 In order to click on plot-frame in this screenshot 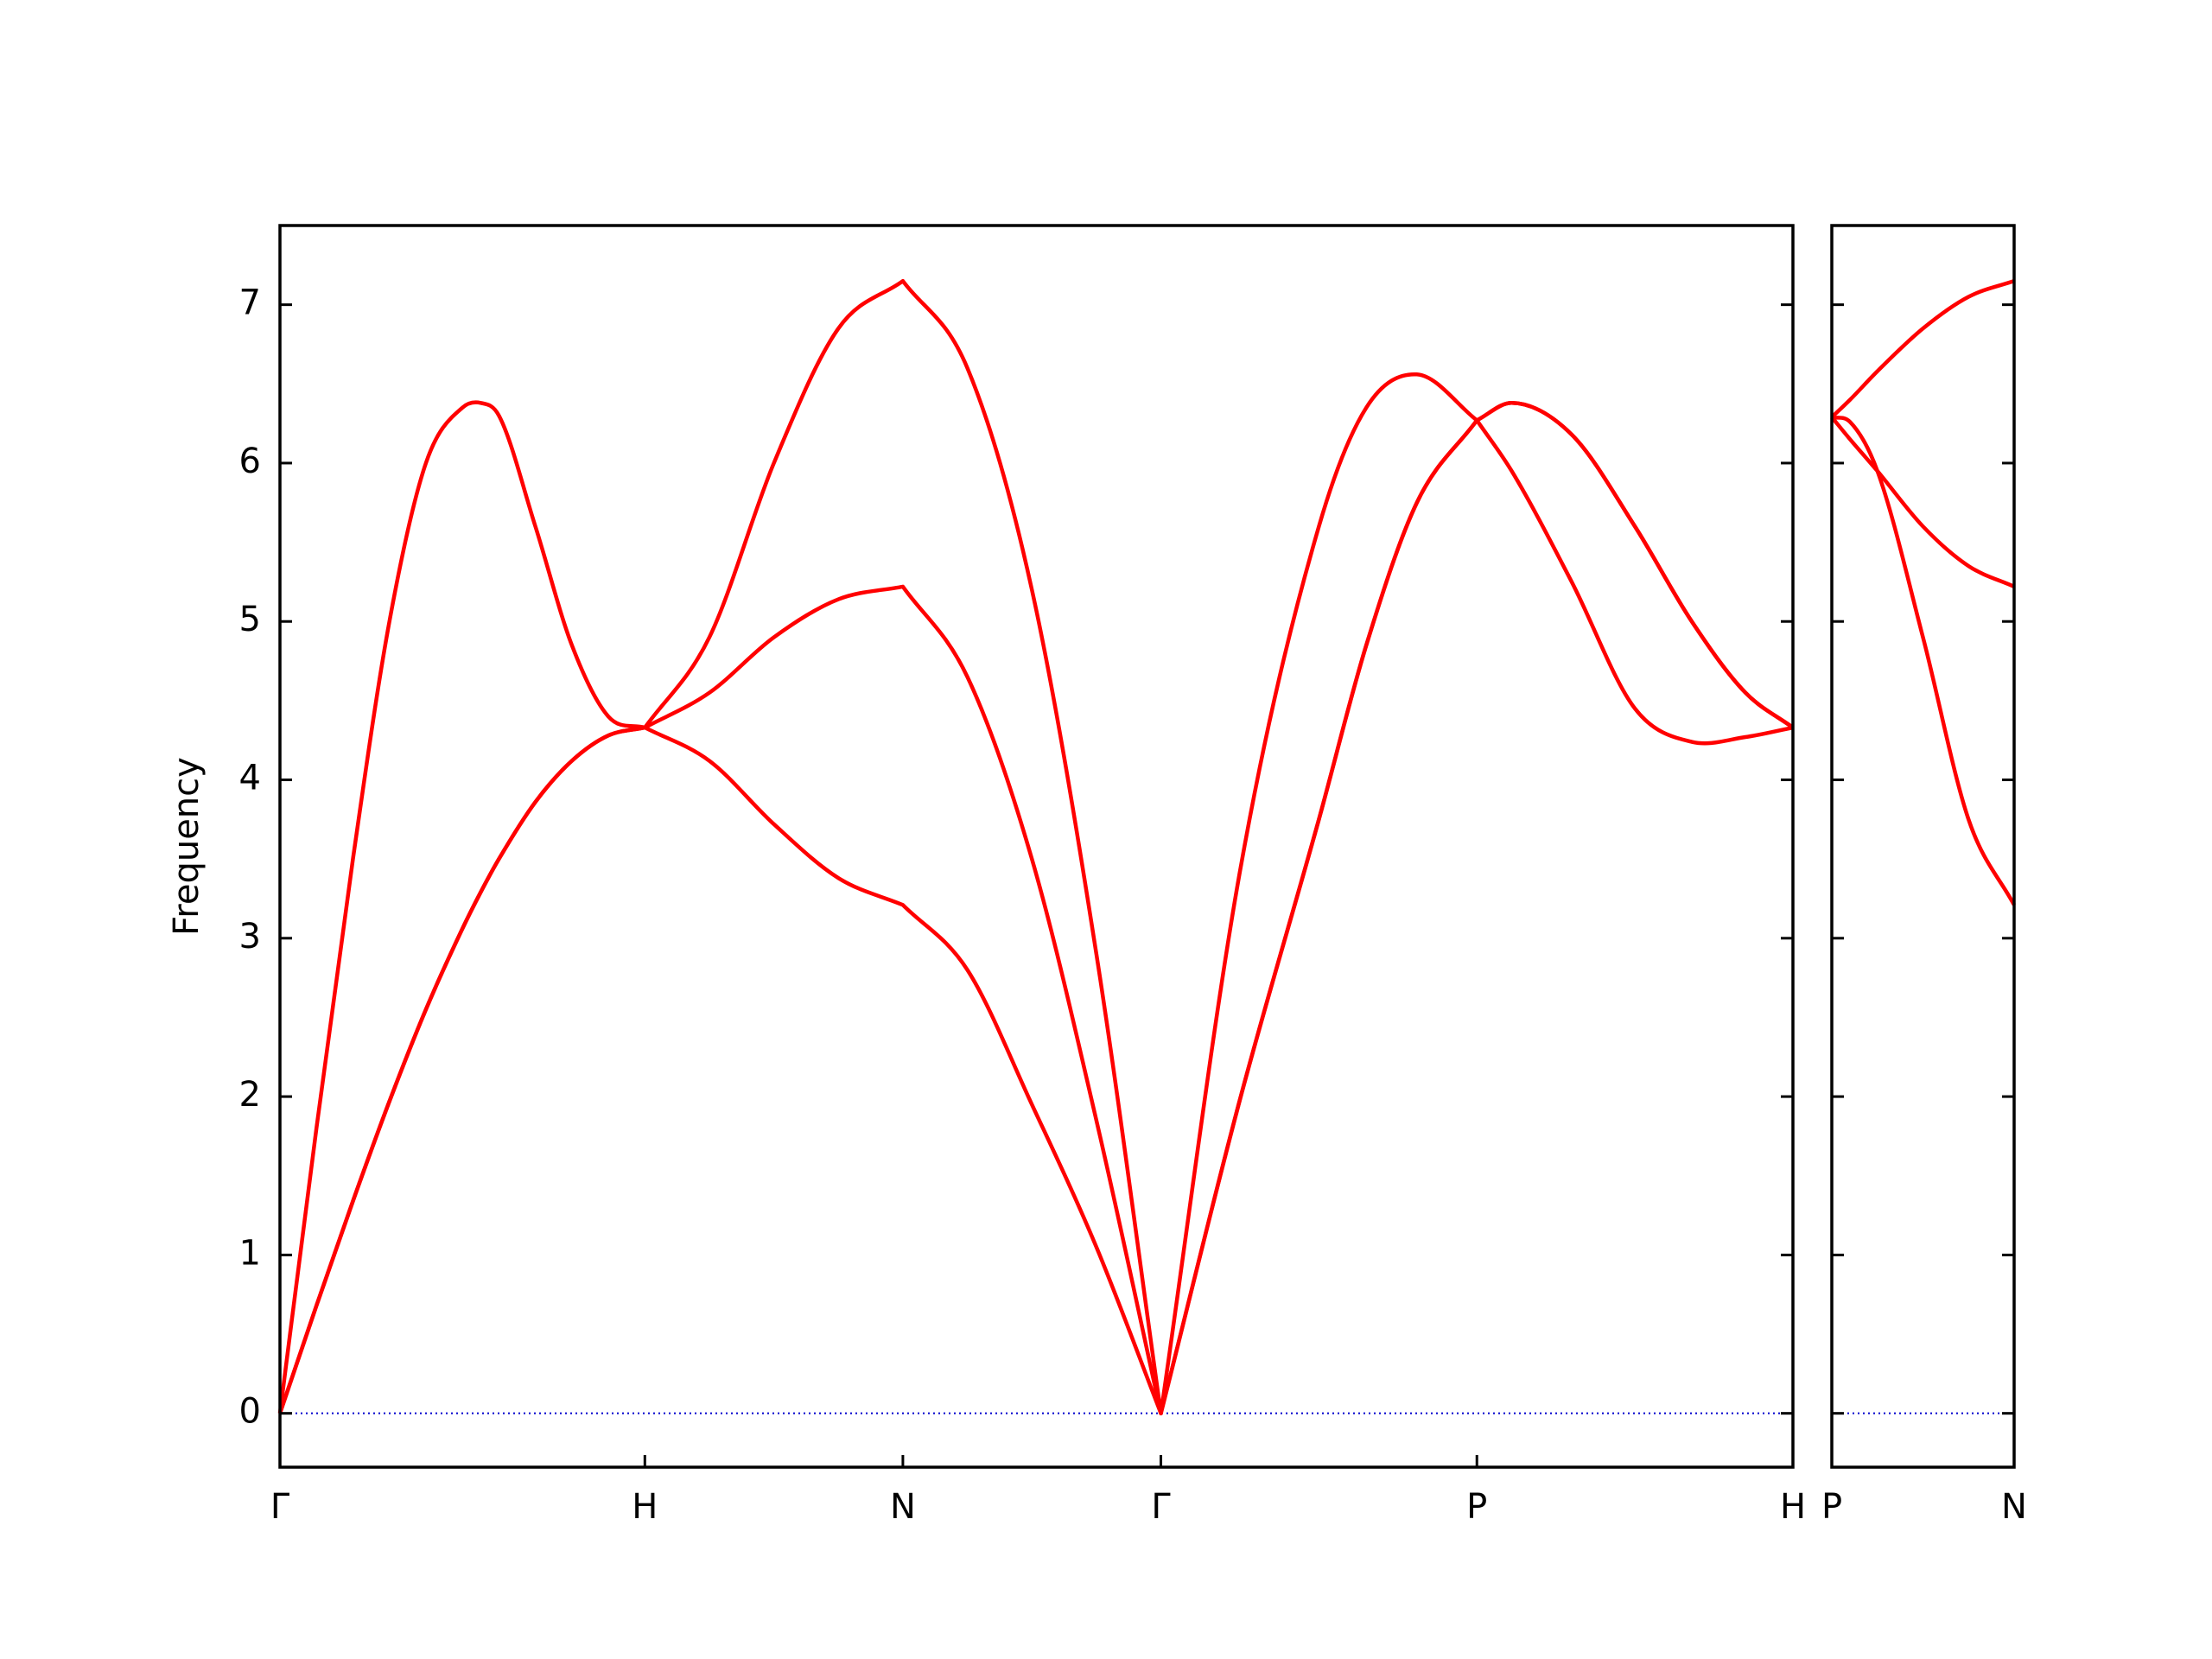, I will do `click(1923, 846)`.